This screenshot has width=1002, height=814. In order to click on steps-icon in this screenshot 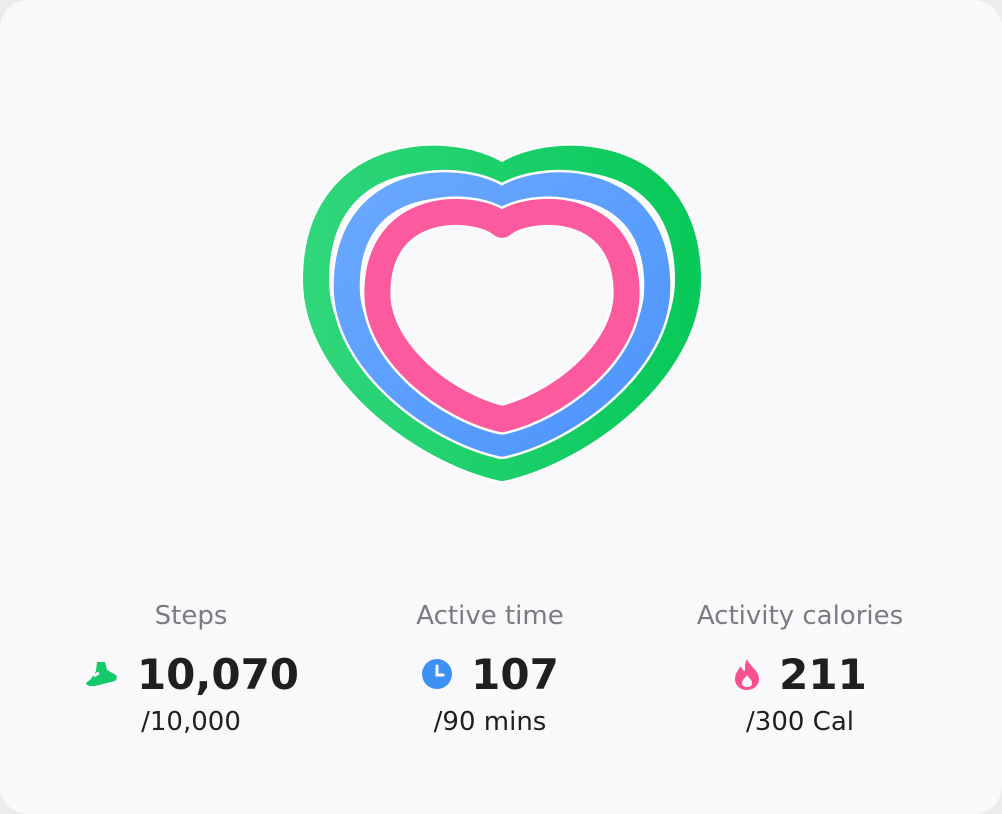, I will do `click(101, 674)`.